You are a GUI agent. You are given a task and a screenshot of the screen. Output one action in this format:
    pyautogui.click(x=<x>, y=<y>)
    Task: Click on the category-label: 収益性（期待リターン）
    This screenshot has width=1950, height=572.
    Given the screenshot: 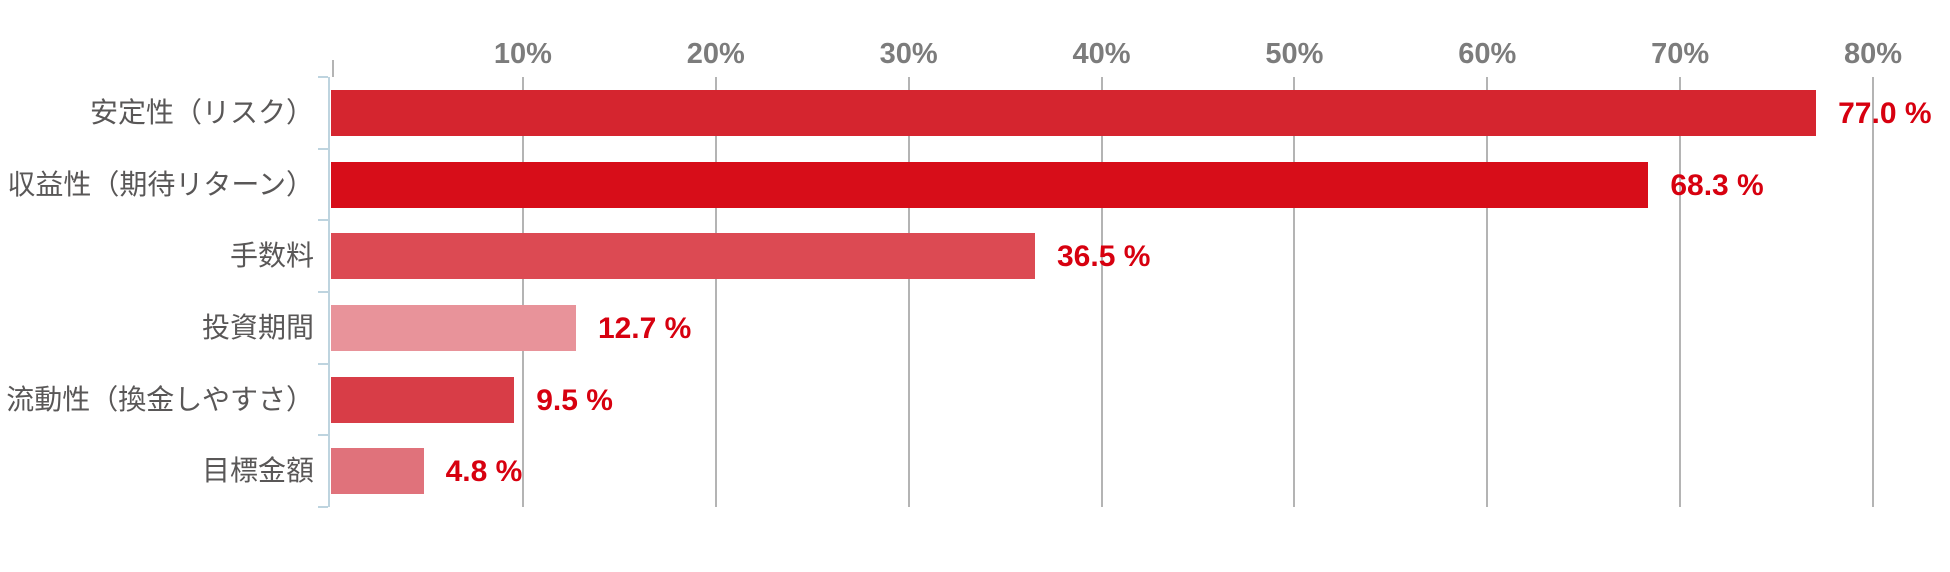 What is the action you would take?
    pyautogui.click(x=160, y=184)
    